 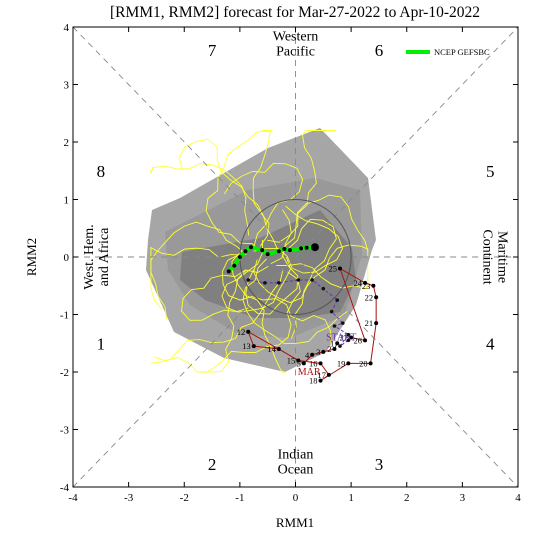 I want to click on observed-day-label: 23, so click(x=366, y=286).